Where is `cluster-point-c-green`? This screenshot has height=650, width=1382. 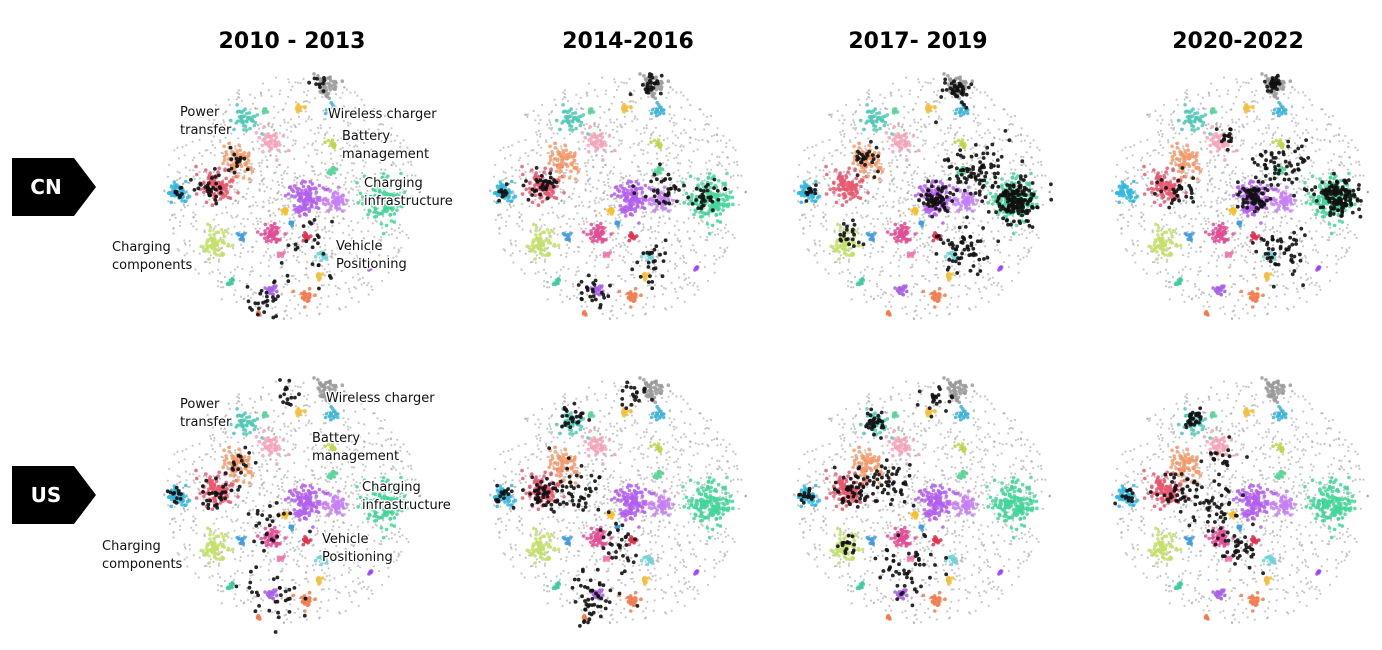
cluster-point-c-green is located at coordinates (378, 214).